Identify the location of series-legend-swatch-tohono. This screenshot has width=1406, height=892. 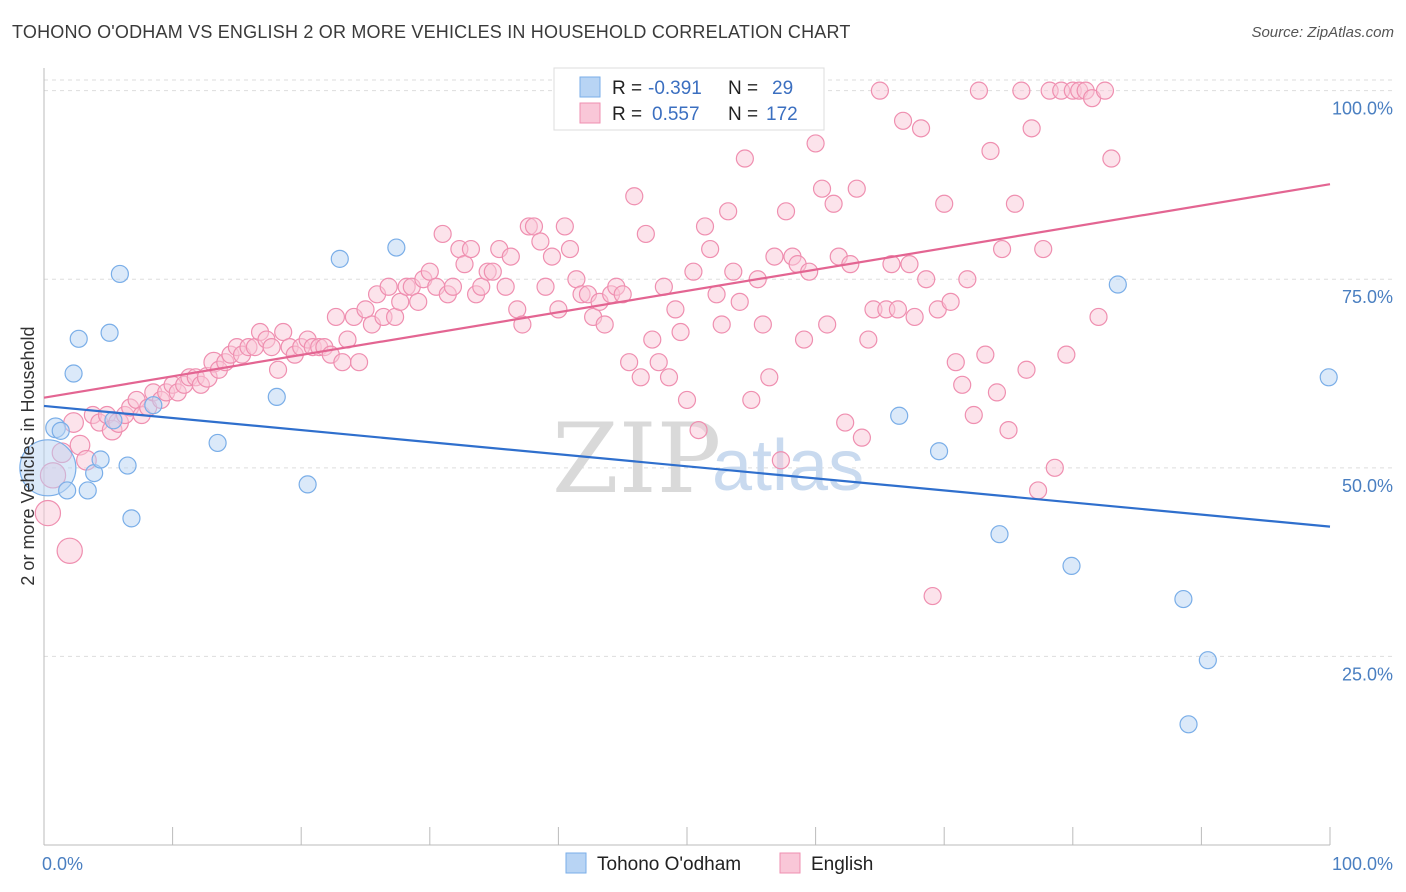
(576, 863).